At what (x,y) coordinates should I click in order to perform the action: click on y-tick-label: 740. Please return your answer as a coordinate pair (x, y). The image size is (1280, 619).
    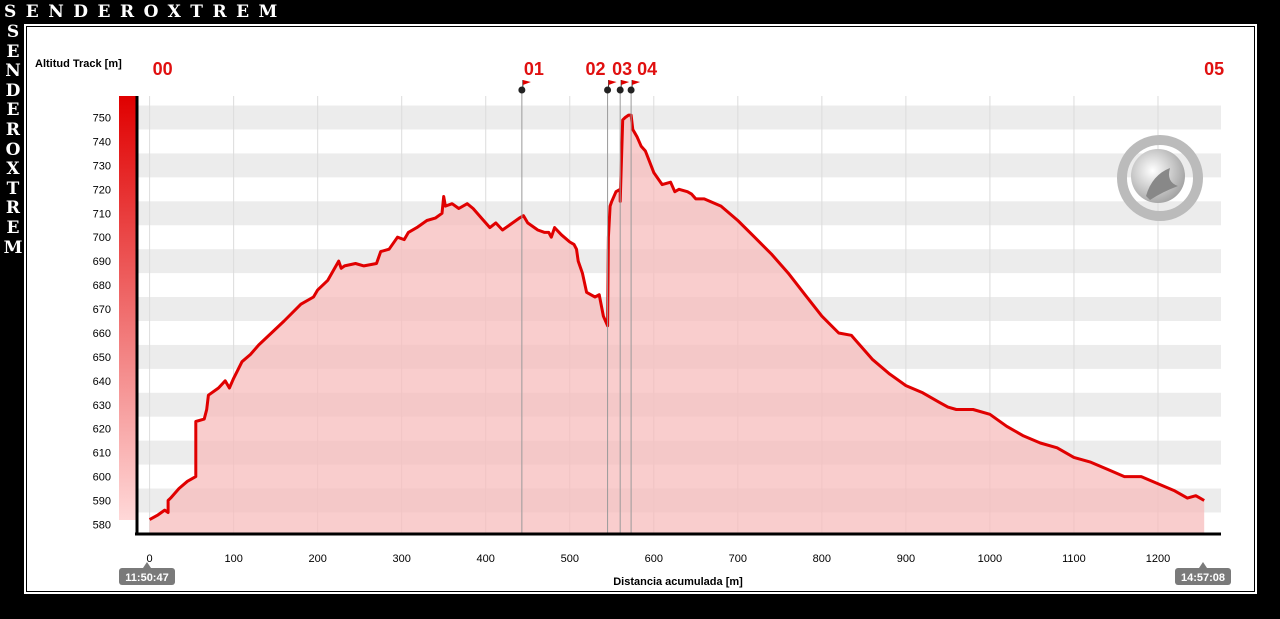
    Looking at the image, I should click on (102, 142).